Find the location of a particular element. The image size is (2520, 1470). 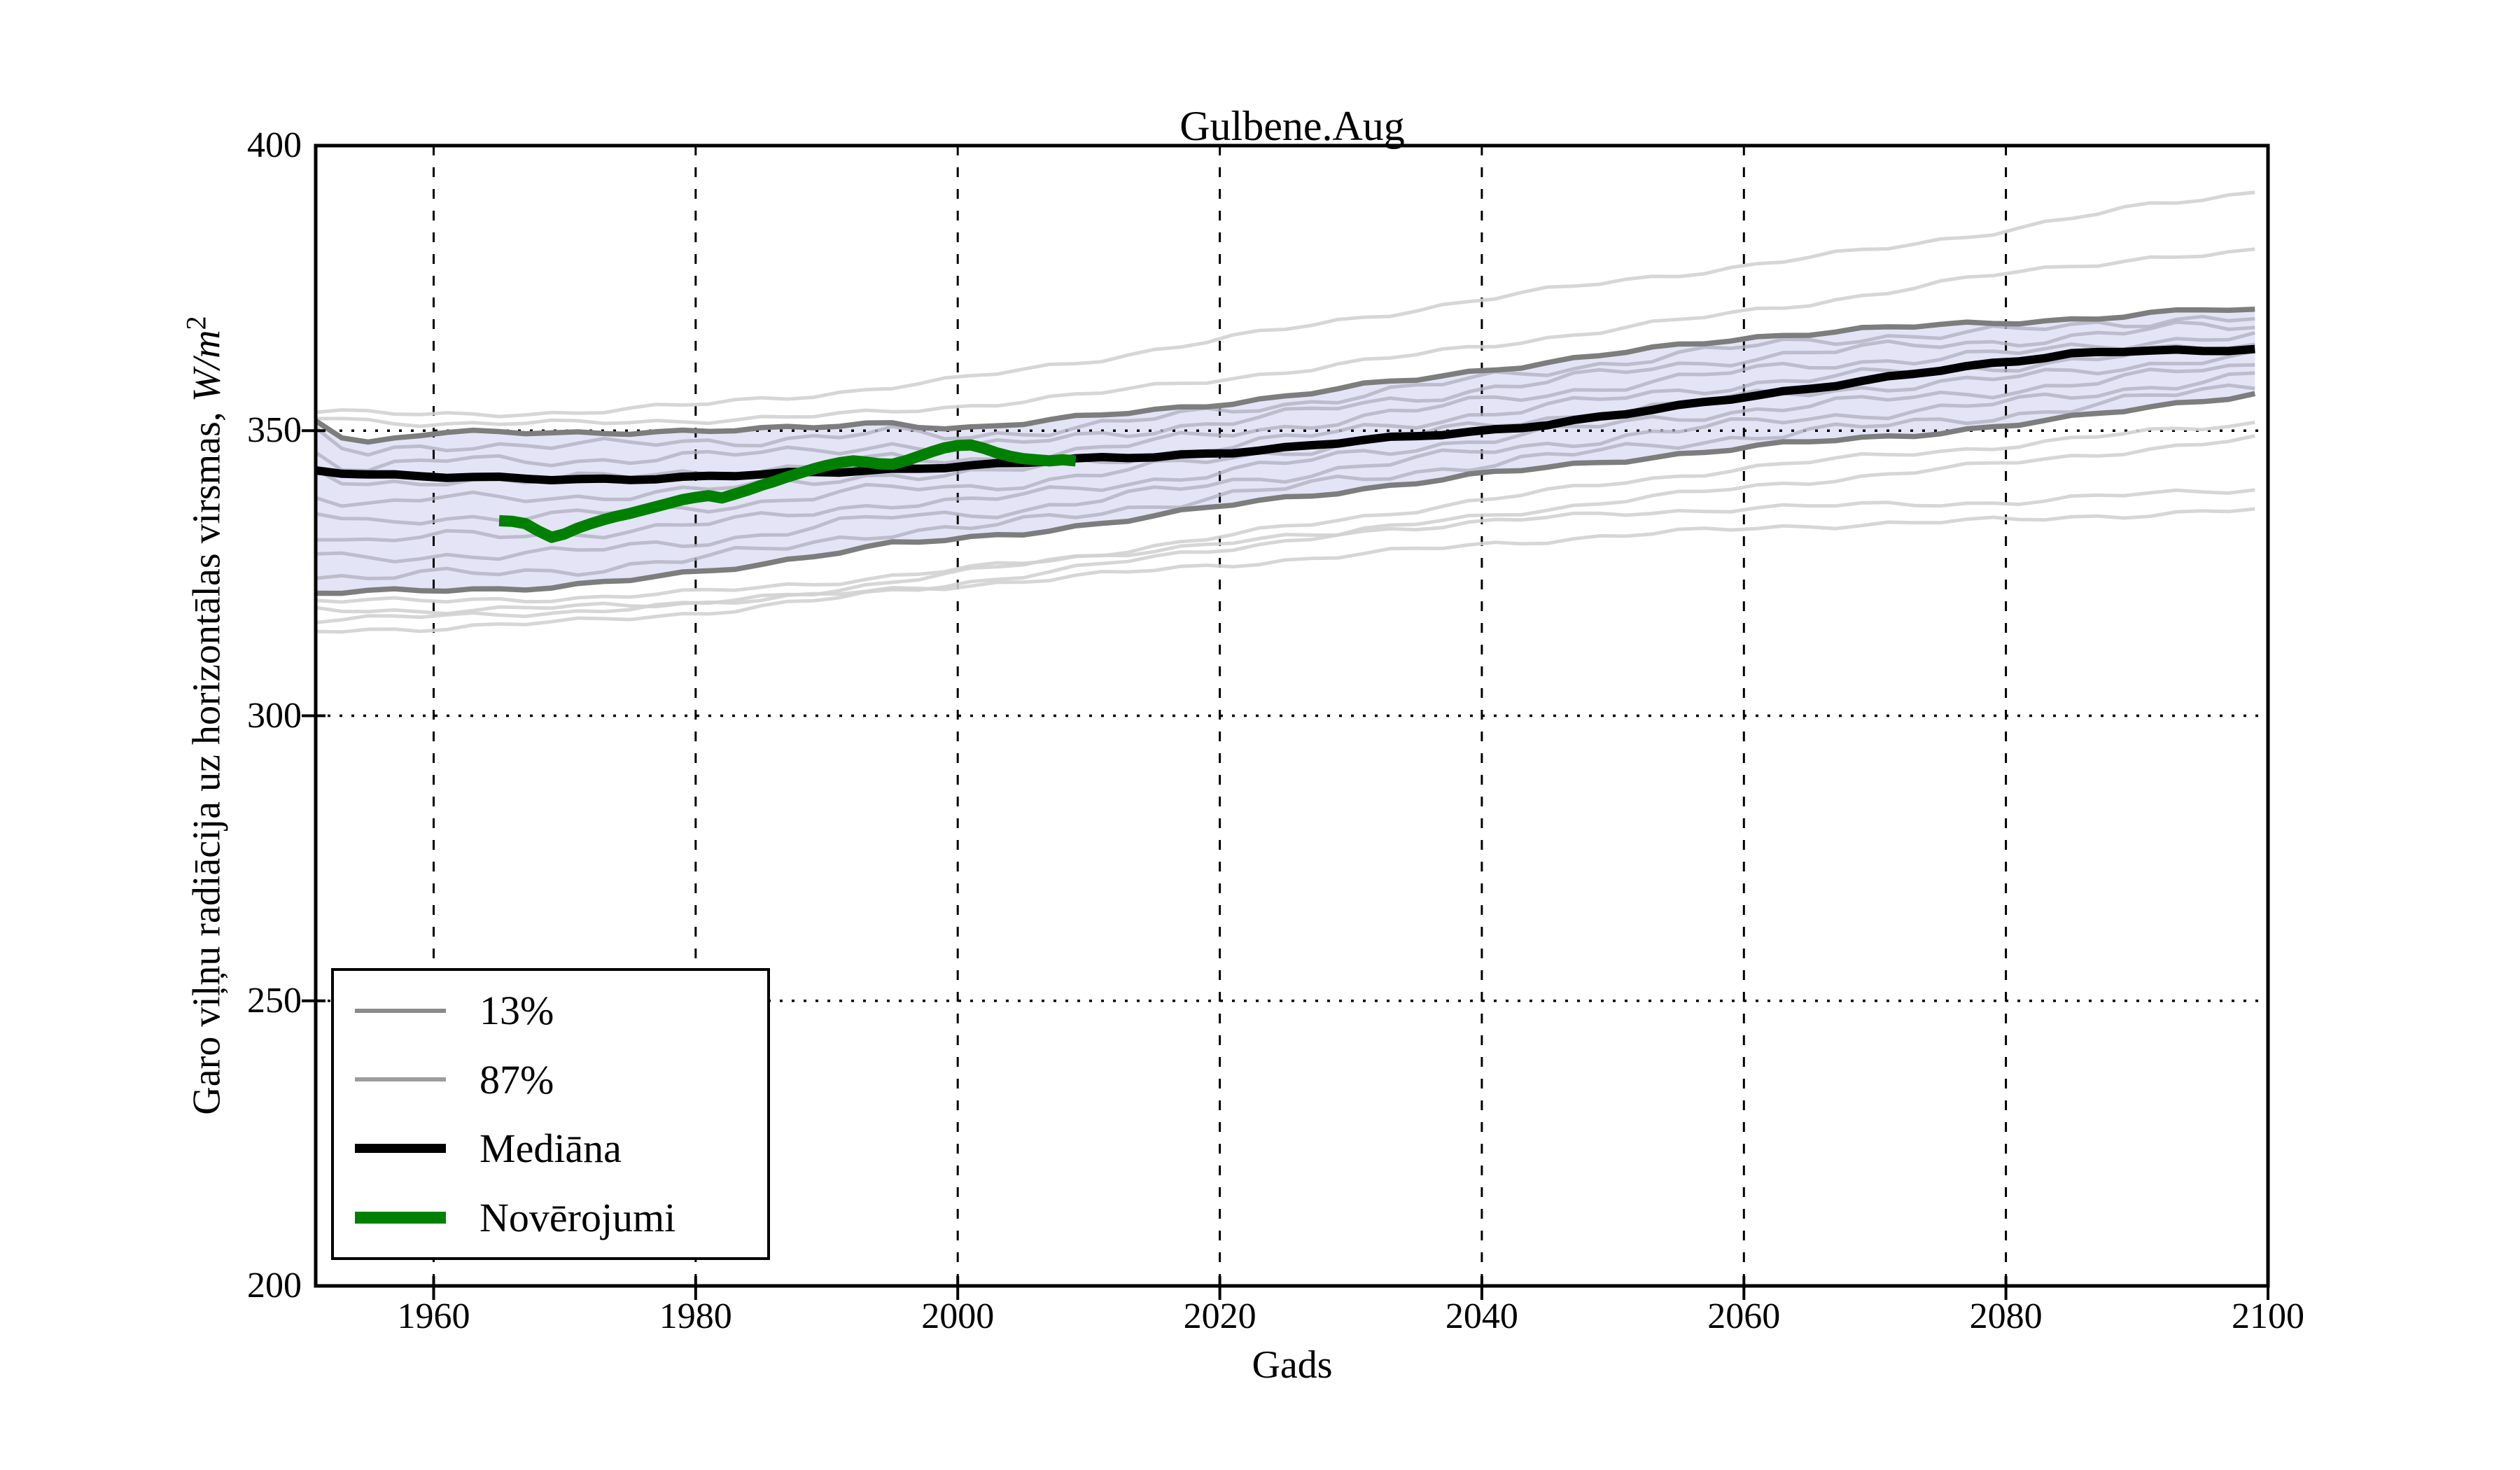

legend-label: Novērojumi is located at coordinates (577, 1217).